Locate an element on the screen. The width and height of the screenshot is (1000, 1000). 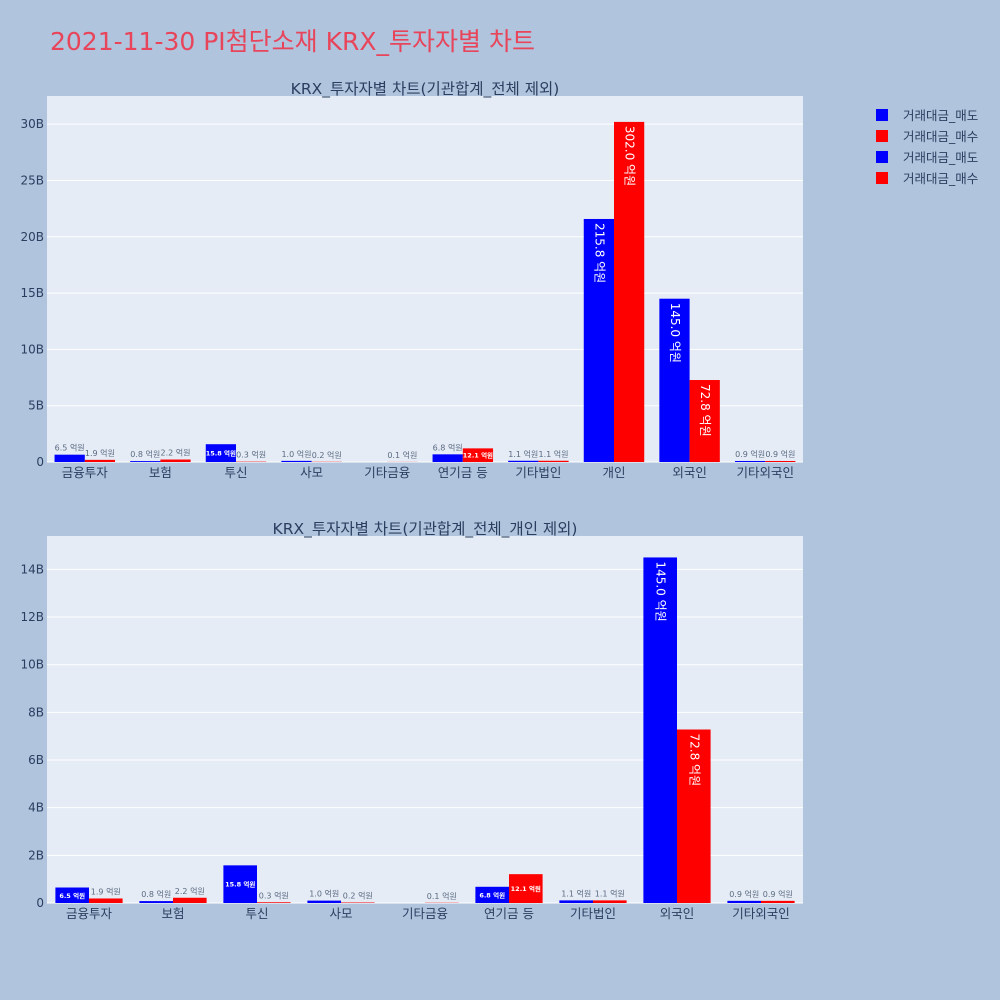
y-tick-label: 4B is located at coordinates (36, 808).